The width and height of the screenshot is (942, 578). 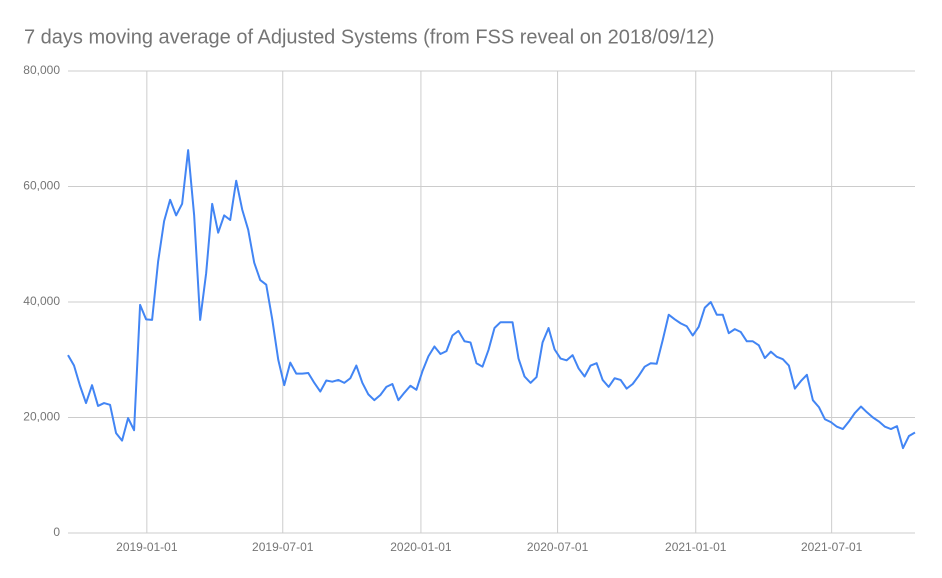 I want to click on y-tick-label: 20,000, so click(x=41, y=417).